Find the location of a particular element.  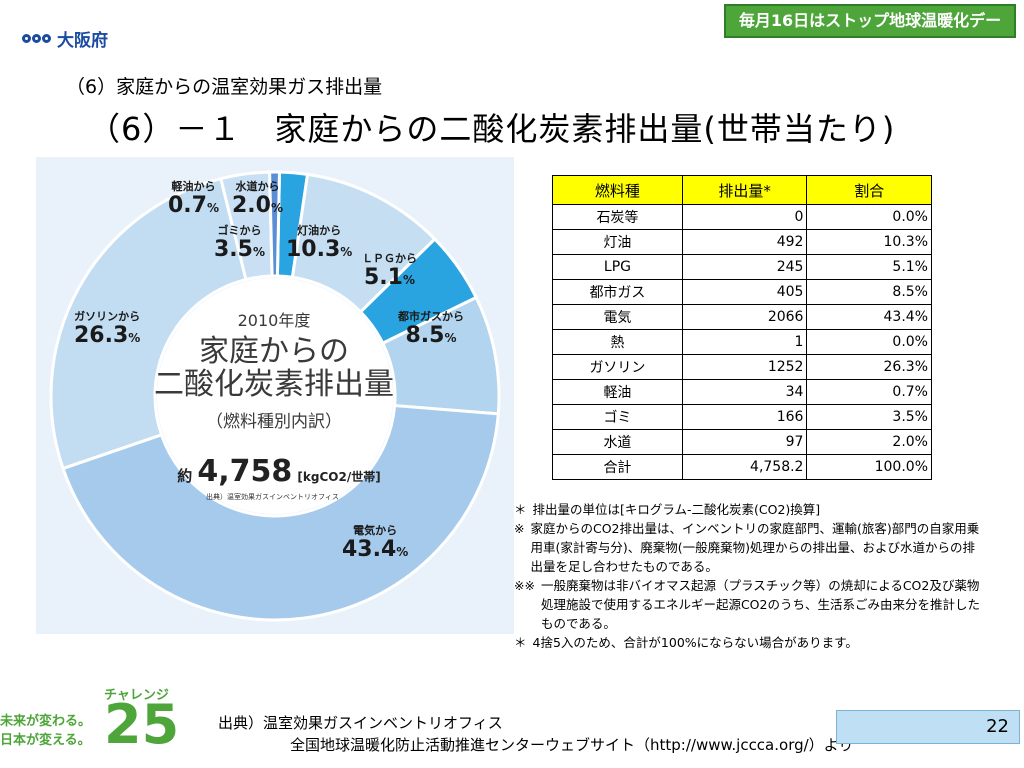

chart-source: 出典）温室効果ガスインベントリオフィス is located at coordinates (272, 497).